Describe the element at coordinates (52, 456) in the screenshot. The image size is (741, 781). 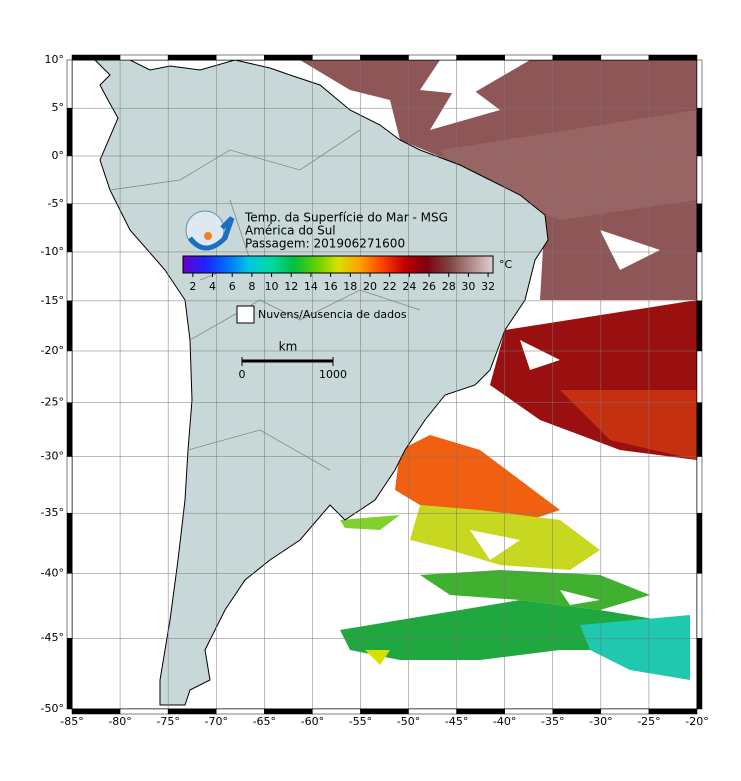
I see `lat-label: -30°` at that location.